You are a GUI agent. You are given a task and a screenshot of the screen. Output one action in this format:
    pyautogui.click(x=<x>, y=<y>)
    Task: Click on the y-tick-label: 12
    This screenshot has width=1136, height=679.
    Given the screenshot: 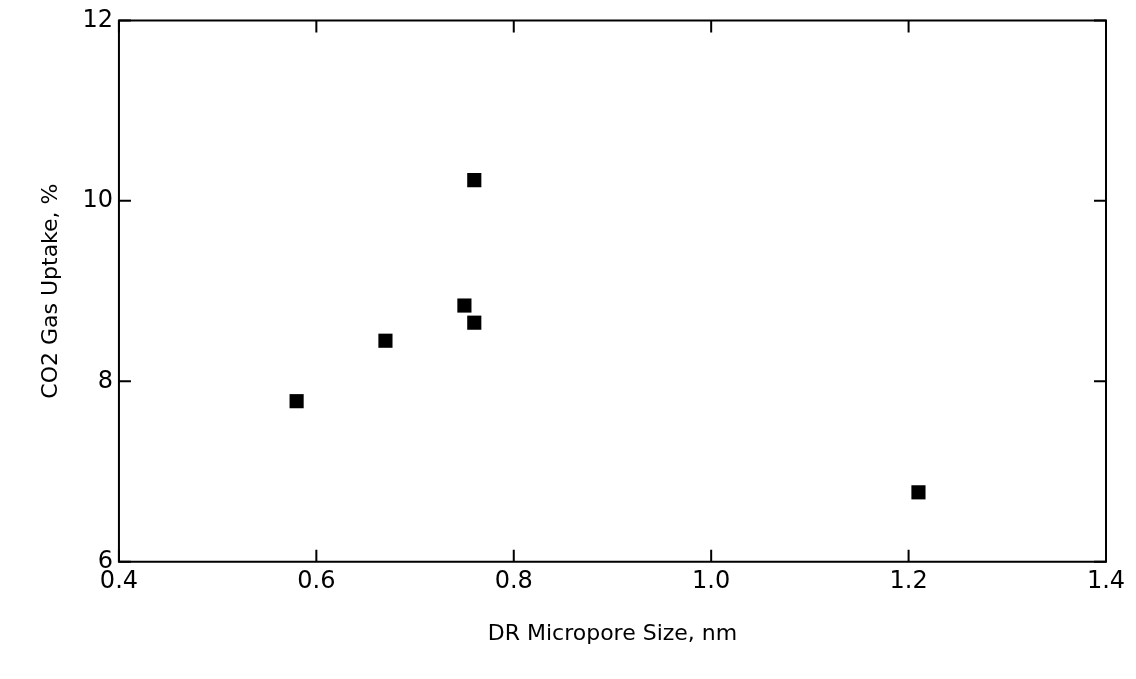 What is the action you would take?
    pyautogui.click(x=97, y=18)
    